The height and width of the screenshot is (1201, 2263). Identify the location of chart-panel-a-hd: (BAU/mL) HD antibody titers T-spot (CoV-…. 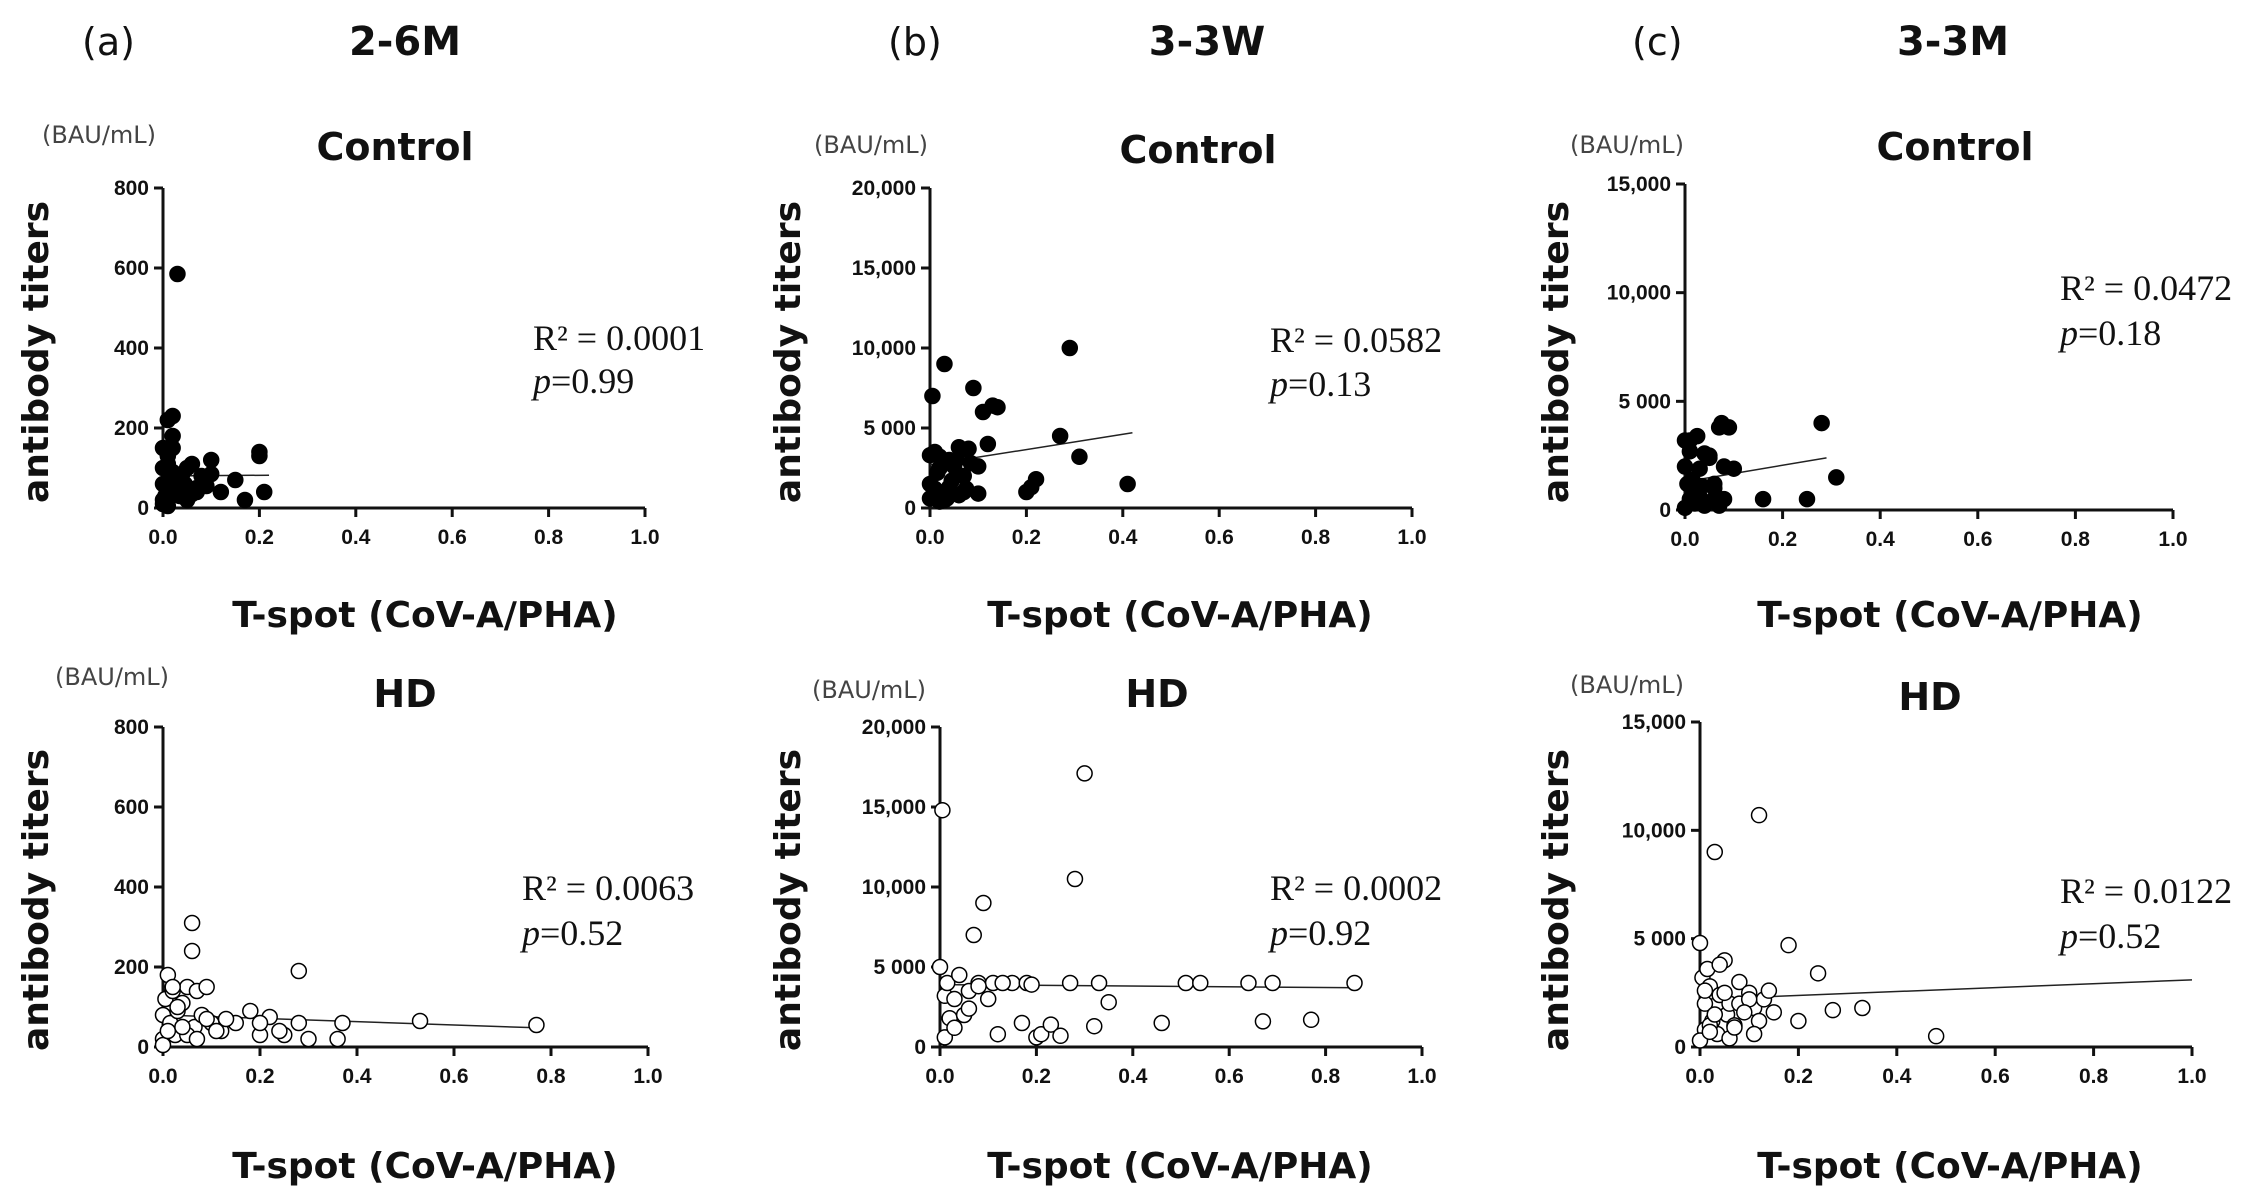
(355, 925).